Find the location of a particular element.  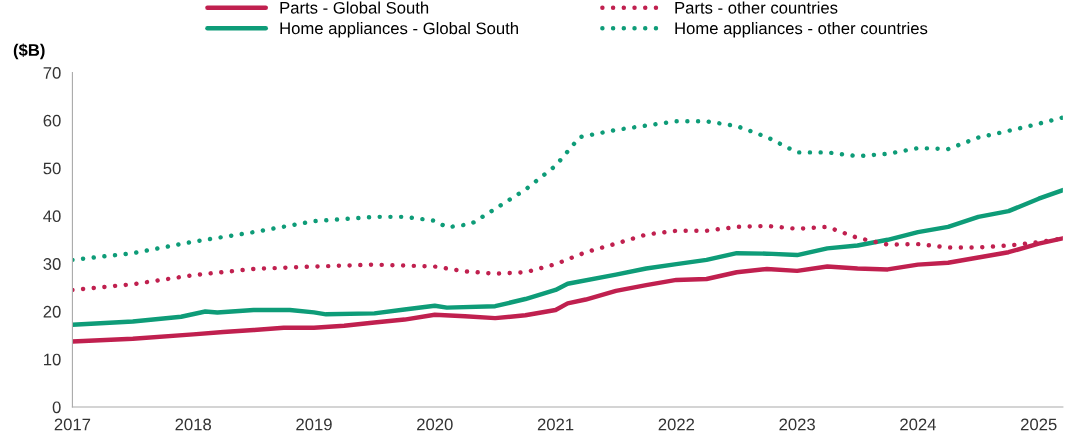

legend-label: Parts - other countries is located at coordinates (756, 7).